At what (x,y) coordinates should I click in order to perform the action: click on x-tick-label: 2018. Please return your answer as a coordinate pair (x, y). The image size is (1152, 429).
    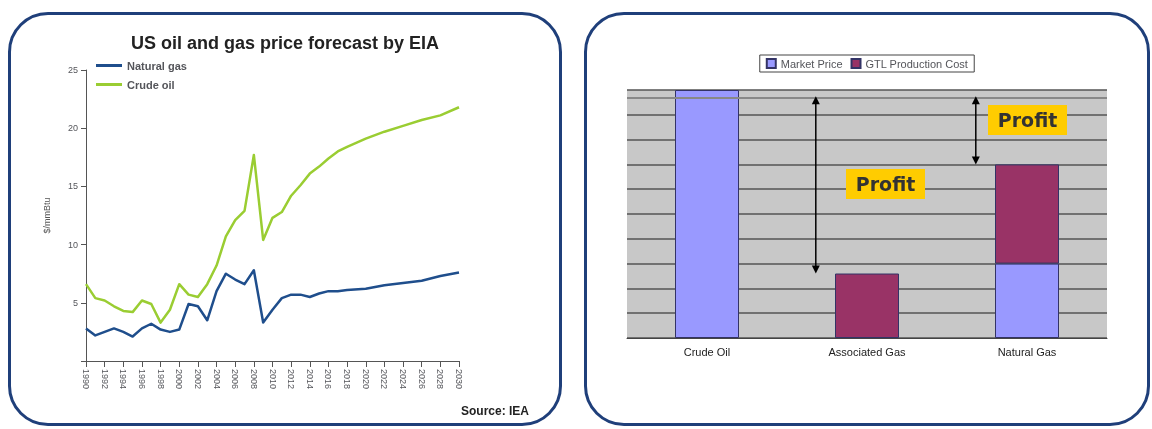
    Looking at the image, I should click on (347, 379).